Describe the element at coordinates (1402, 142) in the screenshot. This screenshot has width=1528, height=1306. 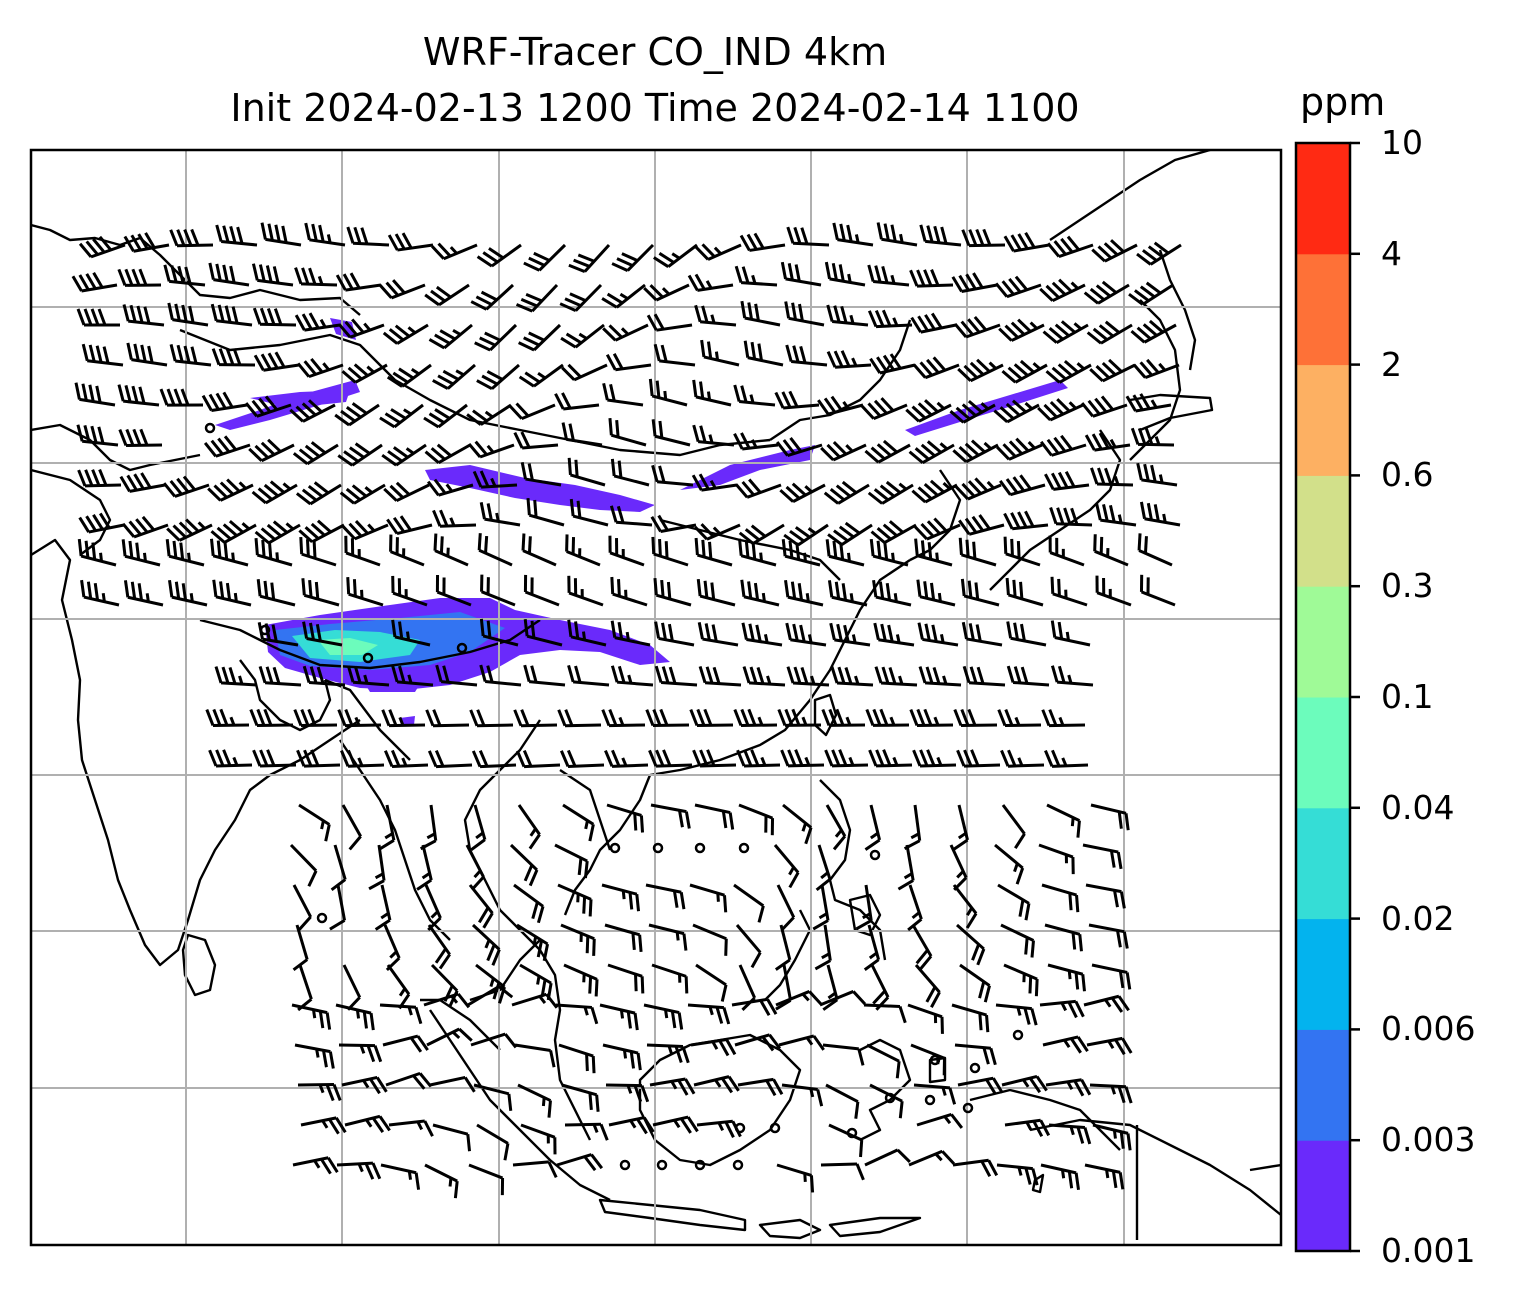
I see `colorbar-tick-label: 10` at that location.